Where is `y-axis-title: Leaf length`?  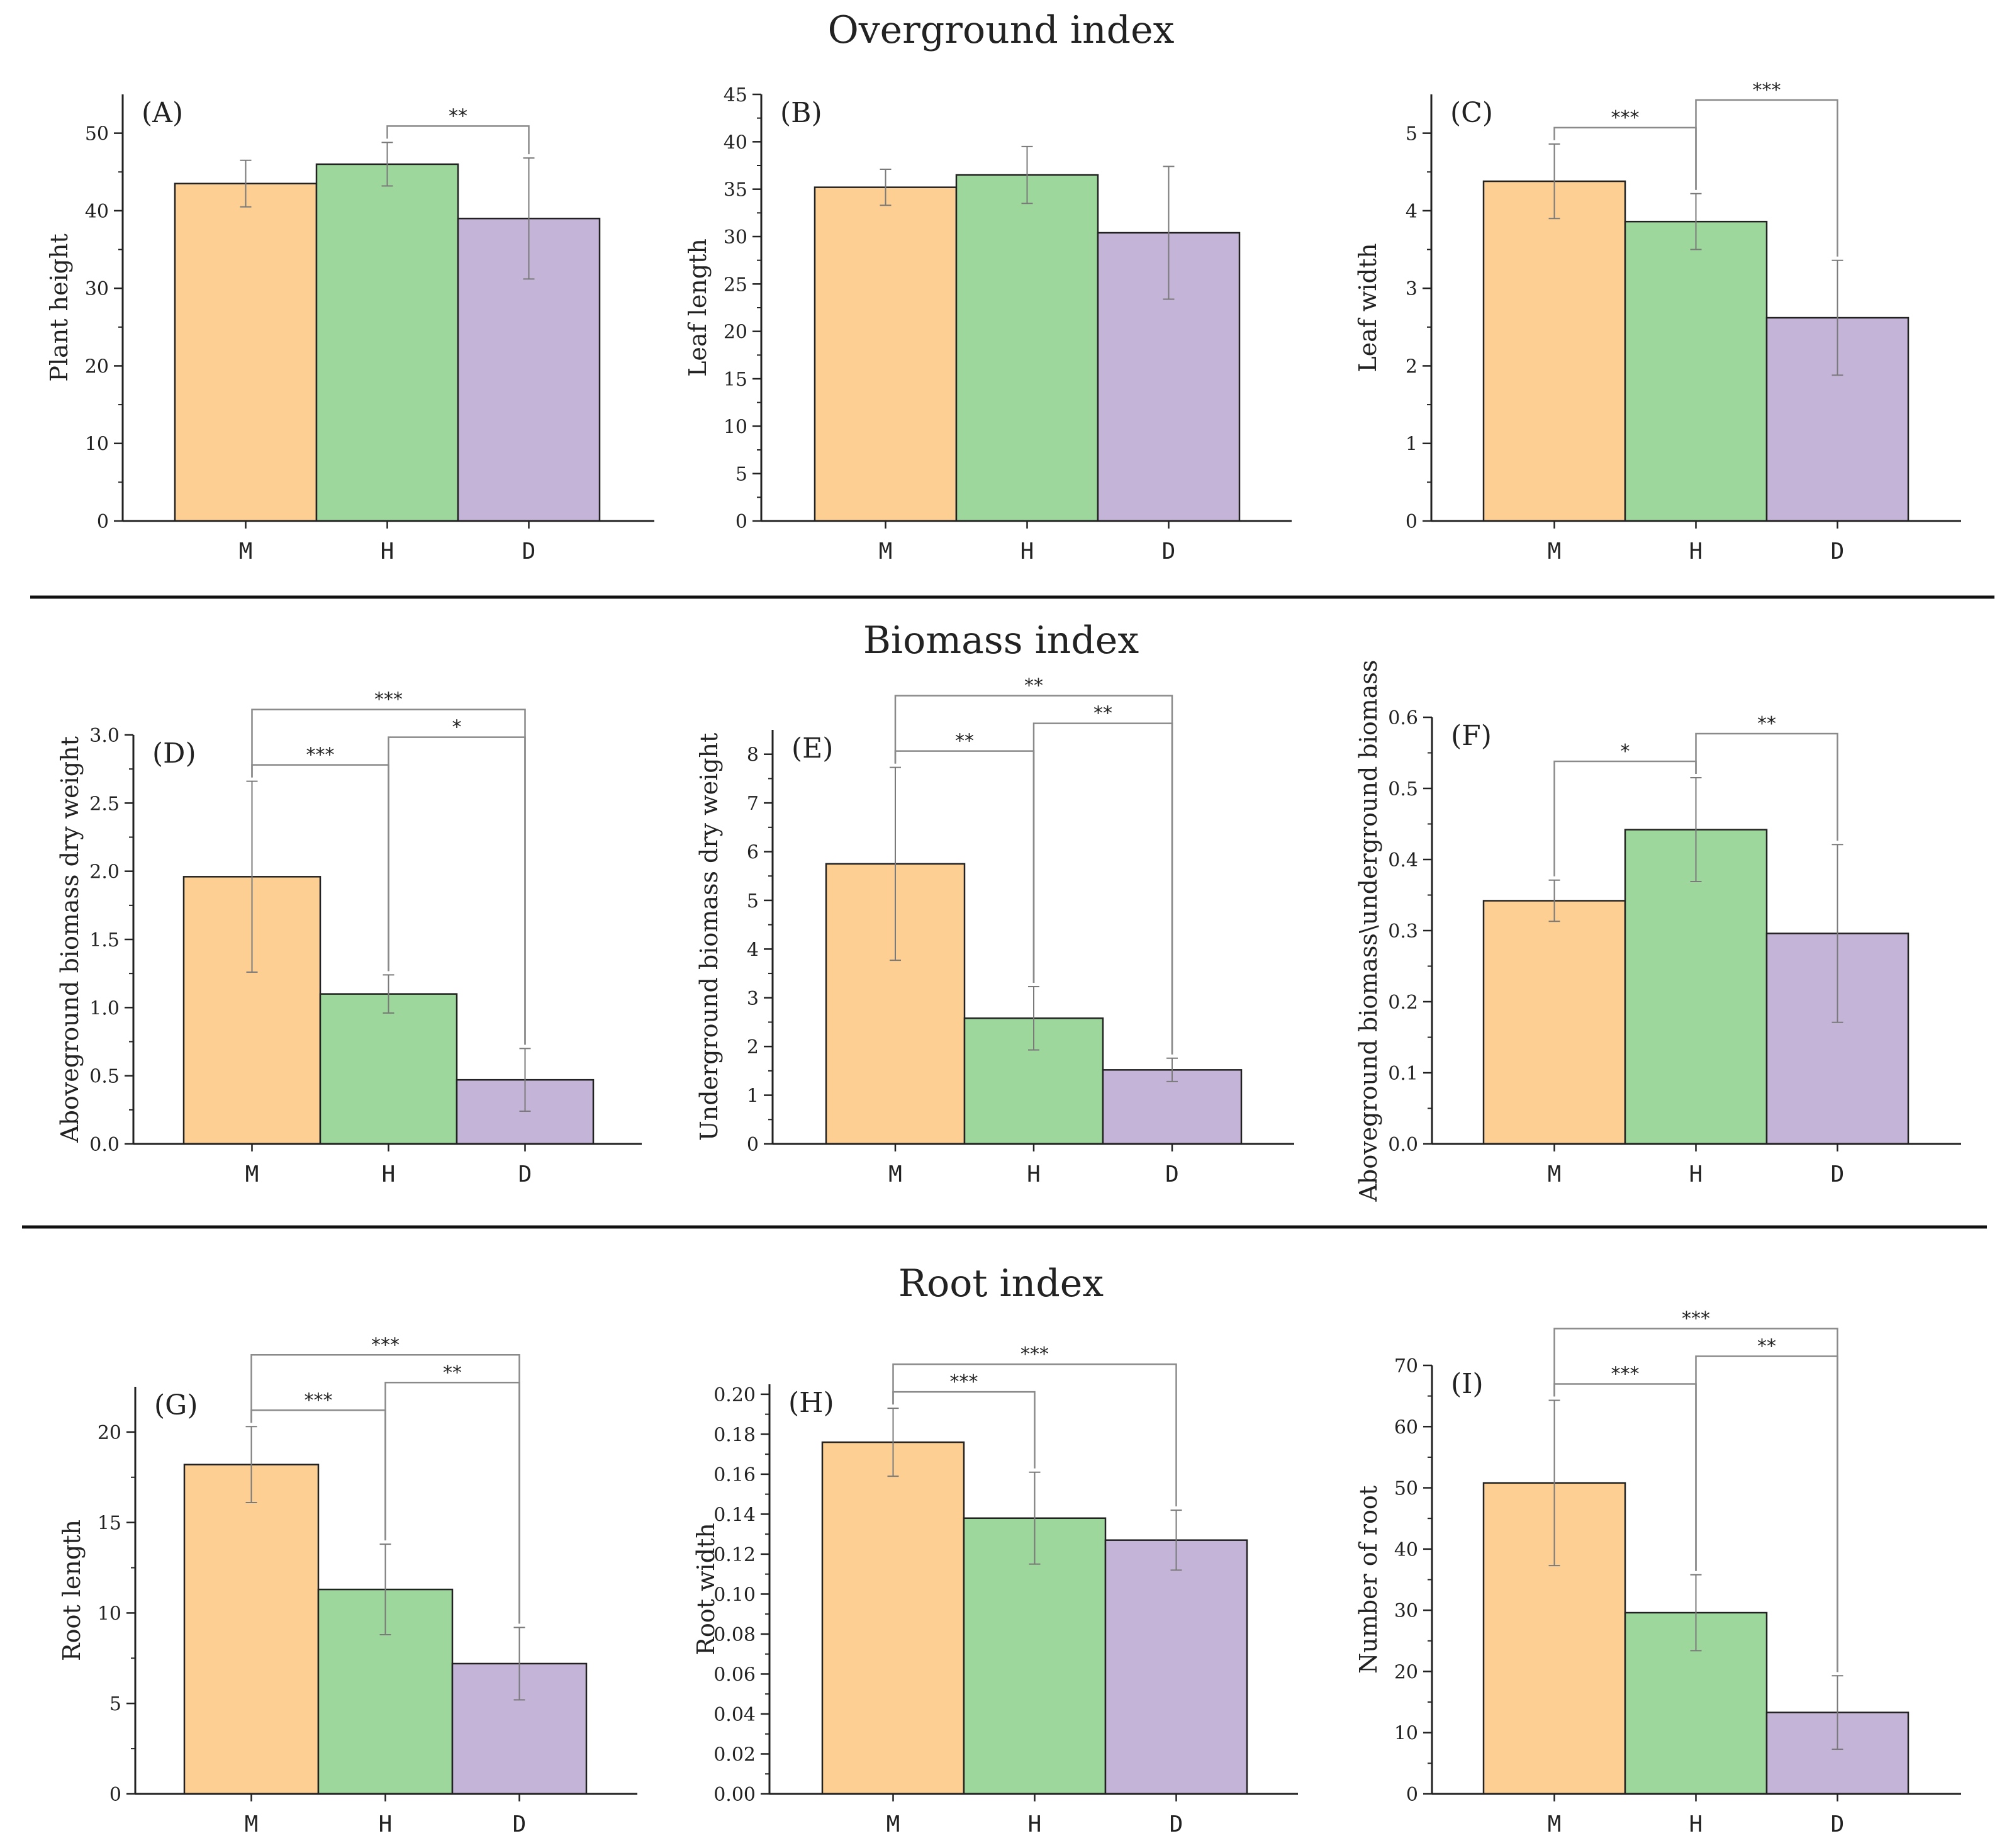
y-axis-title: Leaf length is located at coordinates (698, 307).